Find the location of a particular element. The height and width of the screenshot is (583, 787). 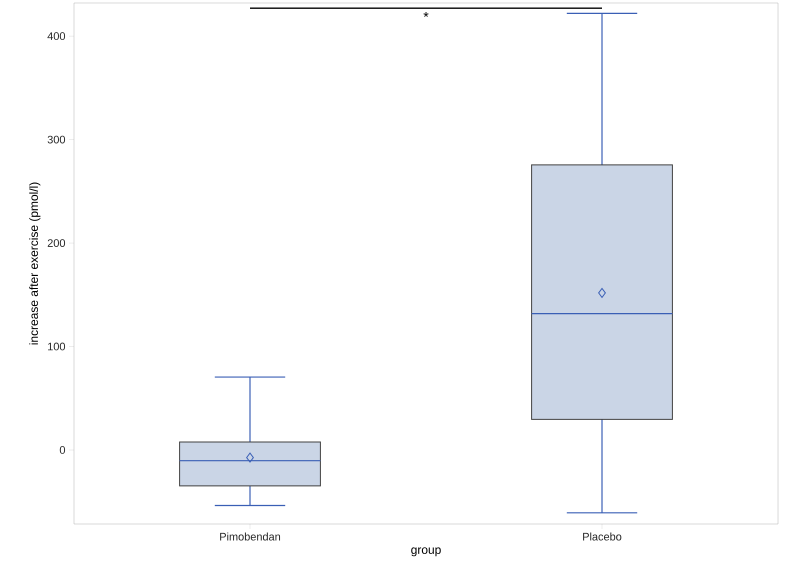

x-tick-label: Pimobendan is located at coordinates (250, 536).